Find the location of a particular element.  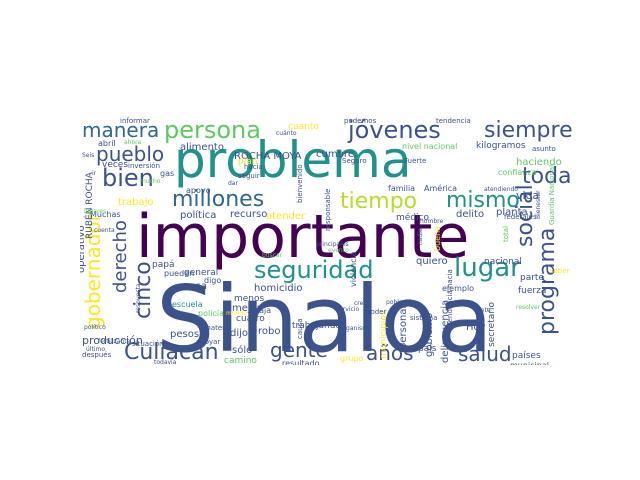

cloud-word: apoyo is located at coordinates (198, 190).